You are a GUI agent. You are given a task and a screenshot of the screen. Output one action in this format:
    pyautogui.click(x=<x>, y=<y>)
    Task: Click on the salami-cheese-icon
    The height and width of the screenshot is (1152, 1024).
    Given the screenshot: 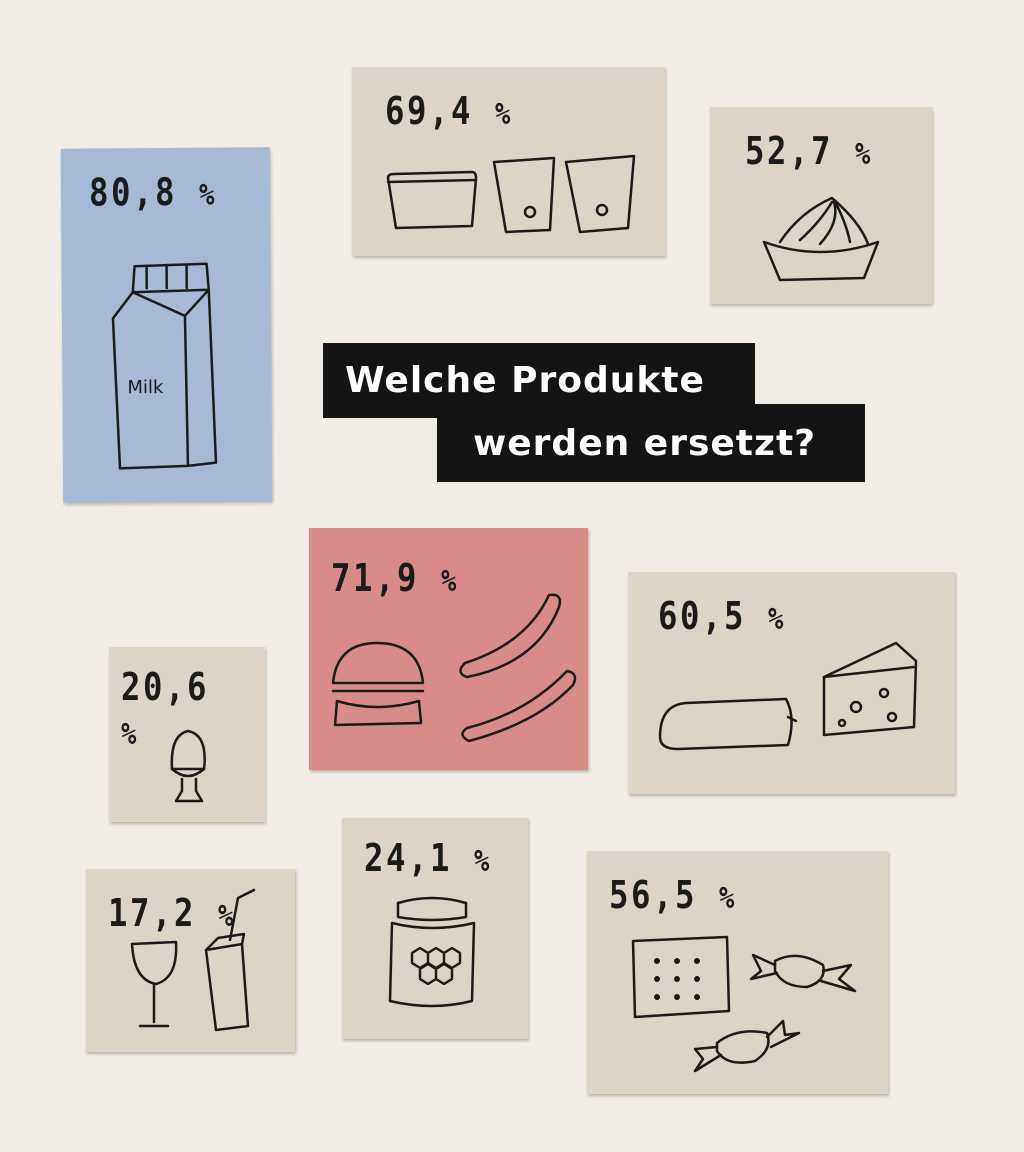 What is the action you would take?
    pyautogui.click(x=788, y=696)
    